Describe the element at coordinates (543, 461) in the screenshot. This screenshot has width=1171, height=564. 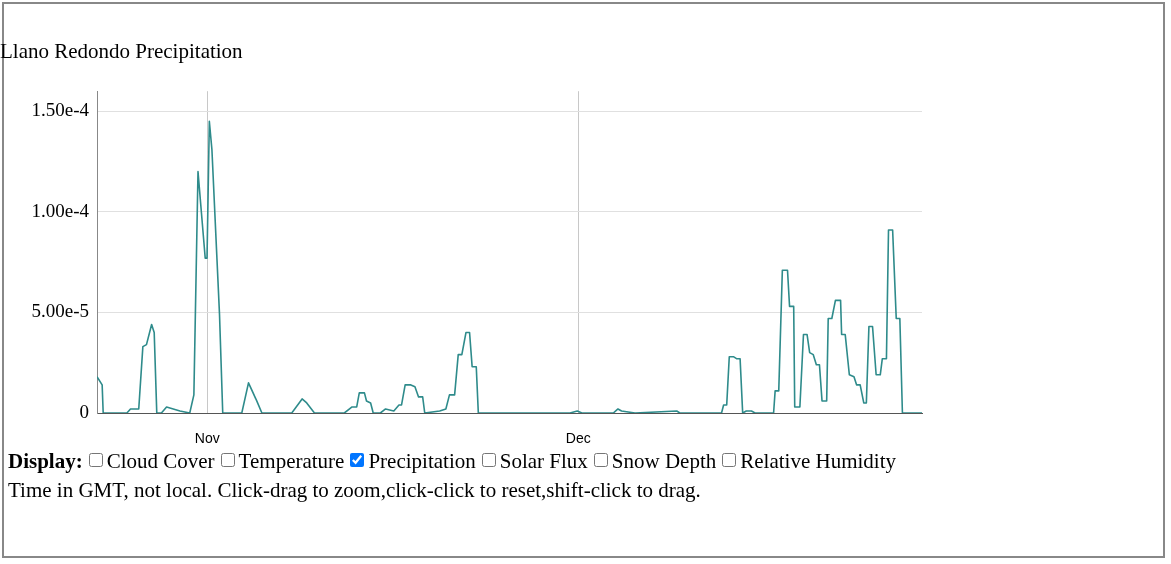
I see `text: Solar Flux` at that location.